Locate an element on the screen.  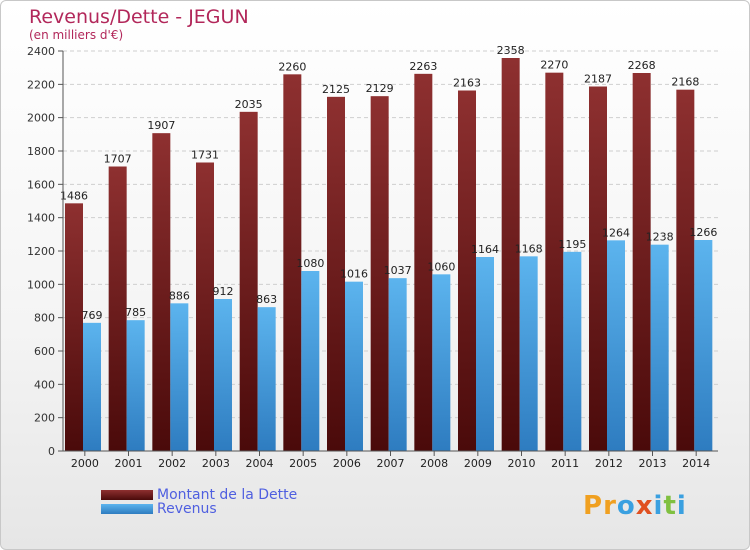
x-tick-label: 2000 is located at coordinates (85, 463).